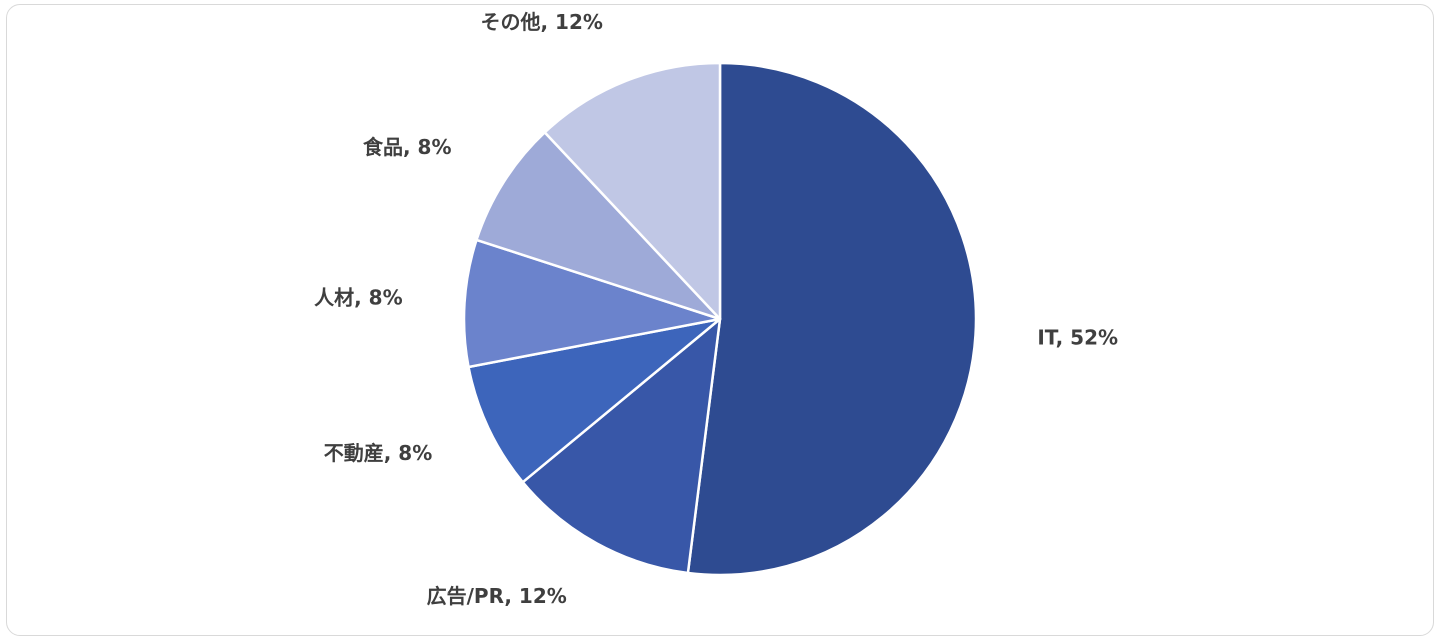 The width and height of the screenshot is (1440, 640). What do you see at coordinates (541, 22) in the screenshot?
I see `slice-label: その他, 12%` at bounding box center [541, 22].